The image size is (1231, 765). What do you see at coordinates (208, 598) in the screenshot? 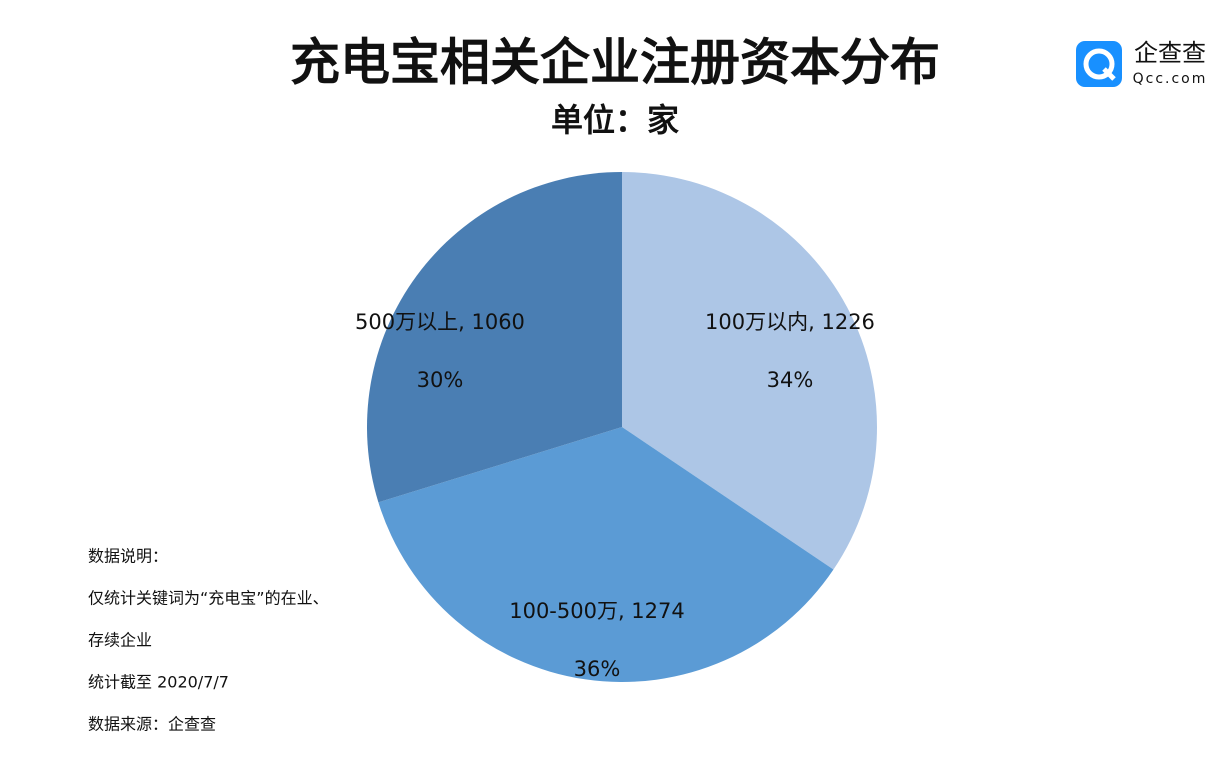
I see `footnote: 仅统计关键词为“充电宝”的在业、` at bounding box center [208, 598].